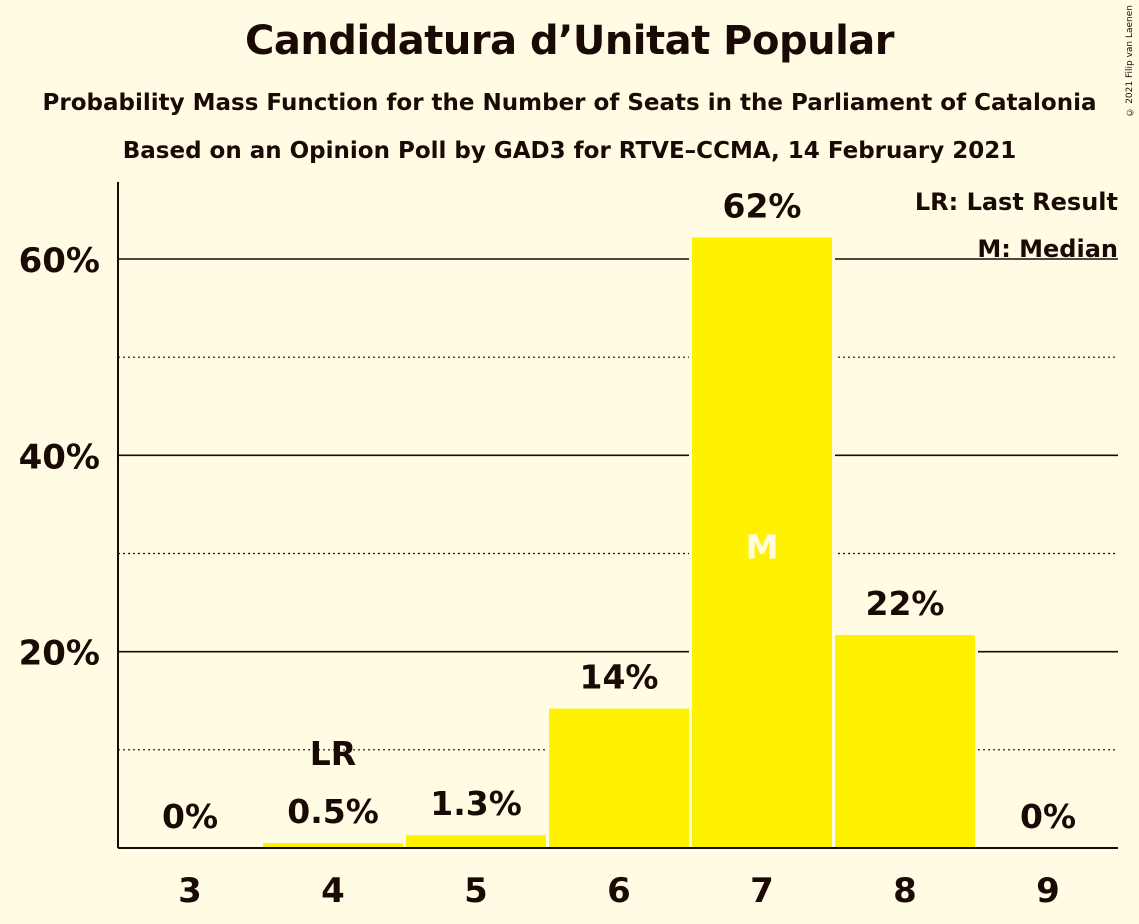  Describe the element at coordinates (905, 891) in the screenshot. I see `x-tick-label: 8` at that location.